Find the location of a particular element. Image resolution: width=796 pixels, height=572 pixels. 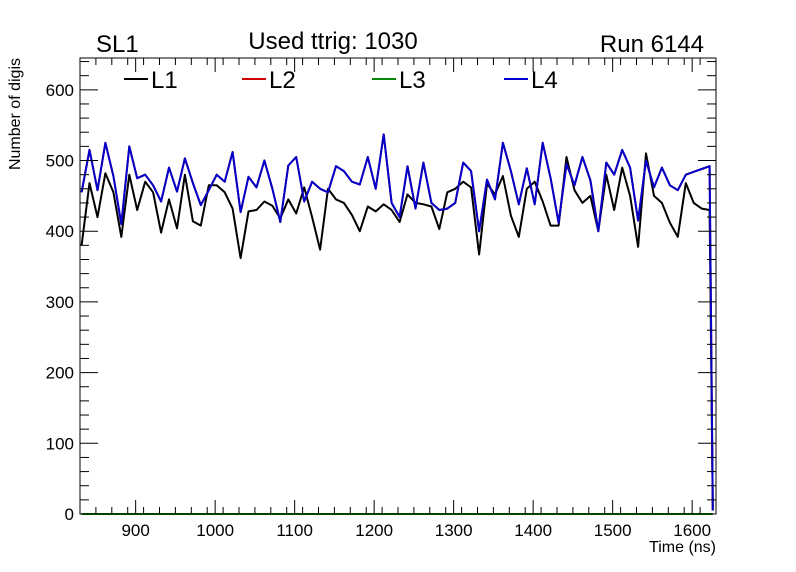

y-axis-label: Number of digis is located at coordinates (15, 114).